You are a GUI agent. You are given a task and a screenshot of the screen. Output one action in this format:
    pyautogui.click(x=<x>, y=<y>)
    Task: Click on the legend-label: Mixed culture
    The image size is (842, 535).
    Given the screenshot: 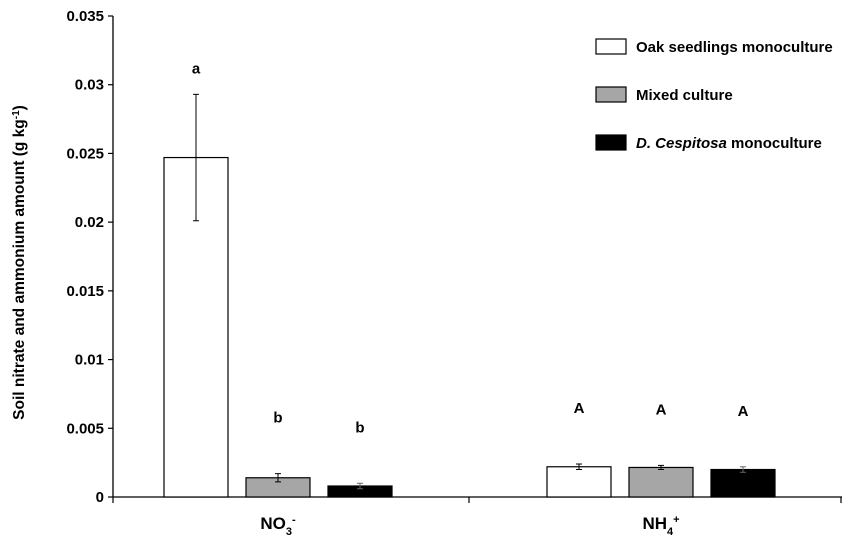 What is the action you would take?
    pyautogui.click(x=684, y=95)
    